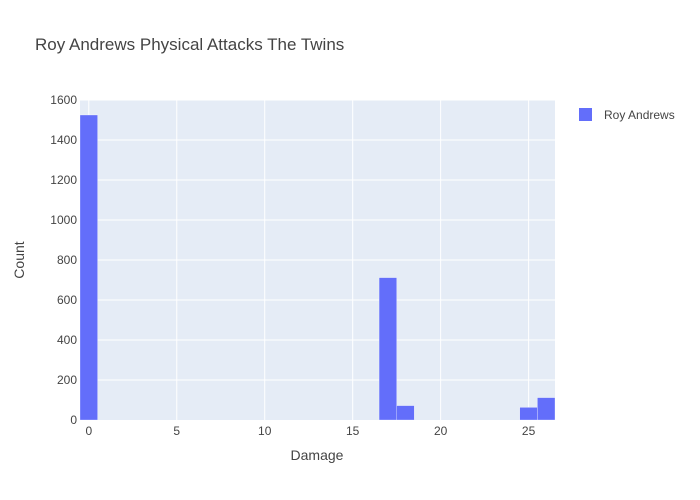  I want to click on y-tick-label: 600, so click(67, 300).